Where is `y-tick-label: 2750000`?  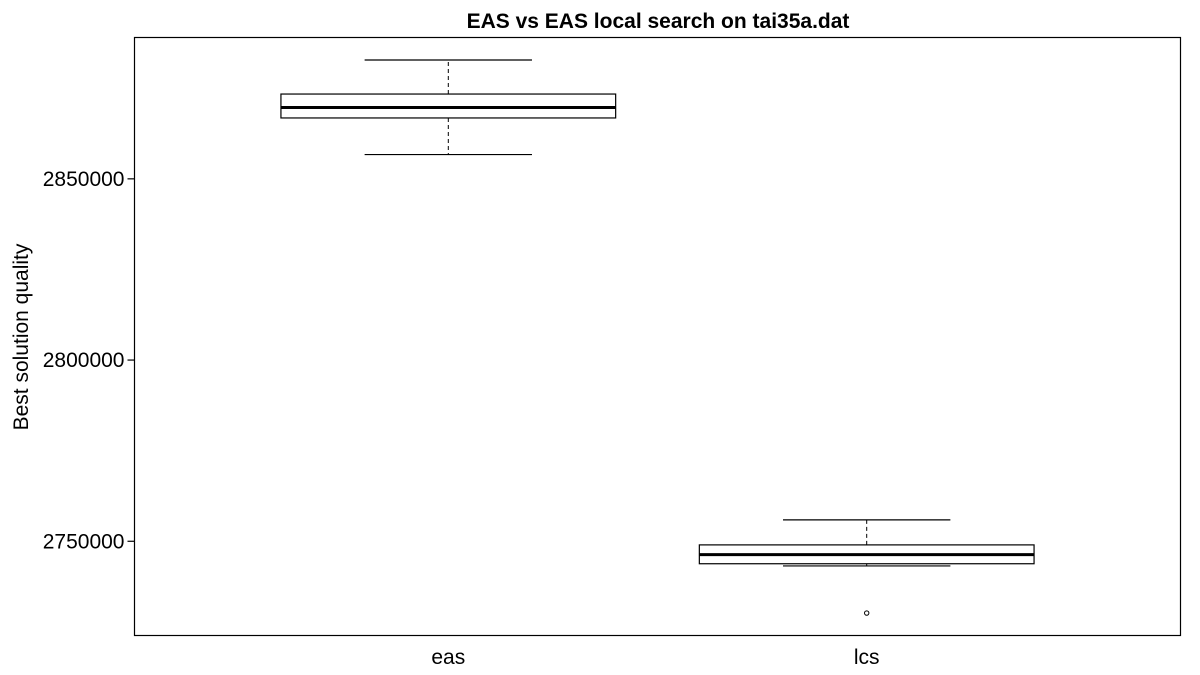 y-tick-label: 2750000 is located at coordinates (84, 541).